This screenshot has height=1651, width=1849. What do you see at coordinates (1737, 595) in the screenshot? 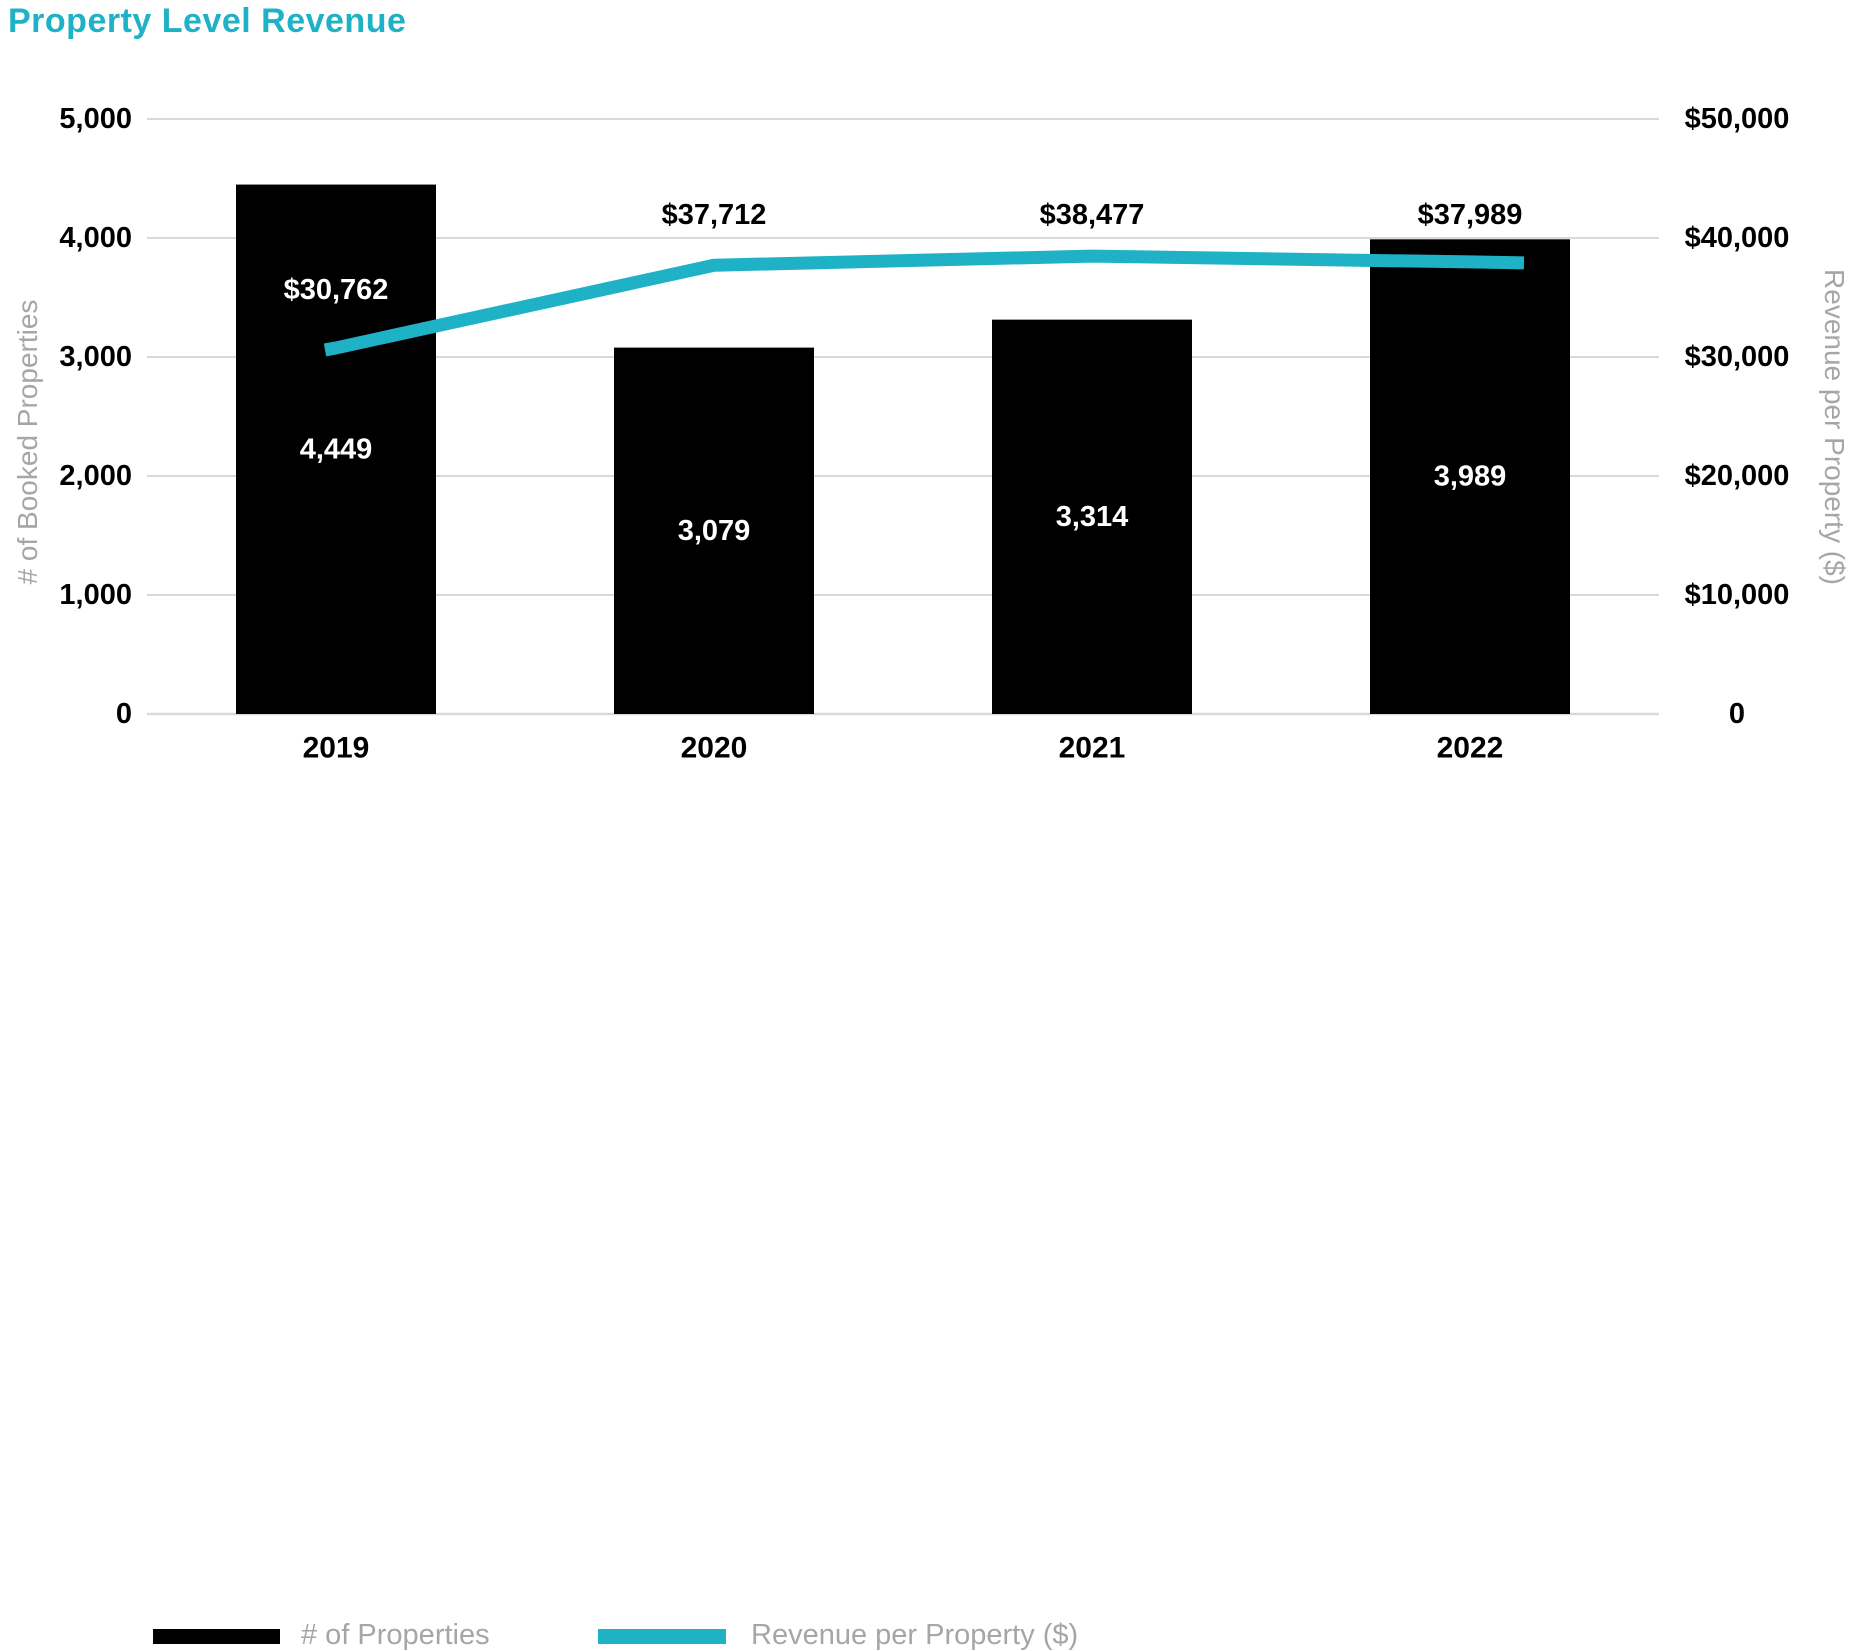
I see `right-axis-tick: $10,000` at bounding box center [1737, 595].